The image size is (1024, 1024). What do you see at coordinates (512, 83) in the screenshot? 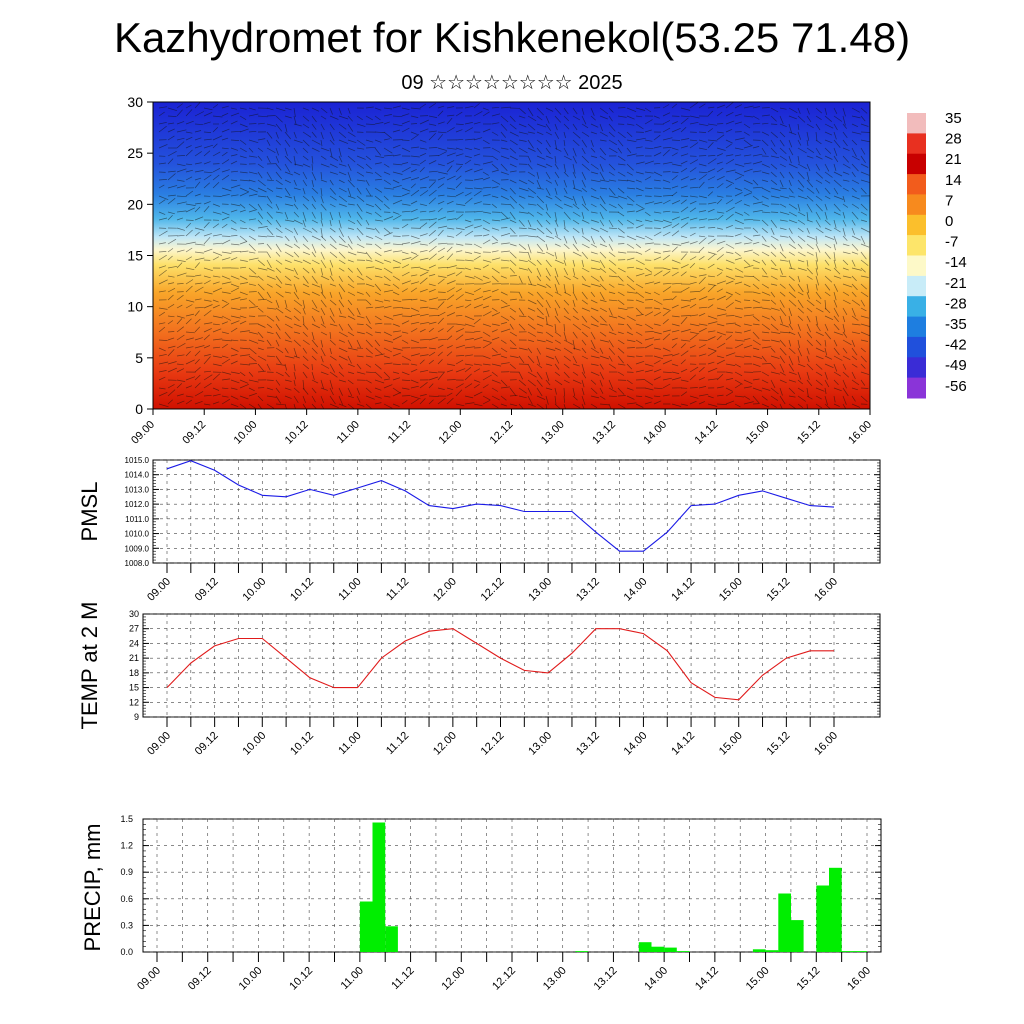
I see `chart-subtitle: 09 ☆☆☆☆☆☆☆☆ 2025` at bounding box center [512, 83].